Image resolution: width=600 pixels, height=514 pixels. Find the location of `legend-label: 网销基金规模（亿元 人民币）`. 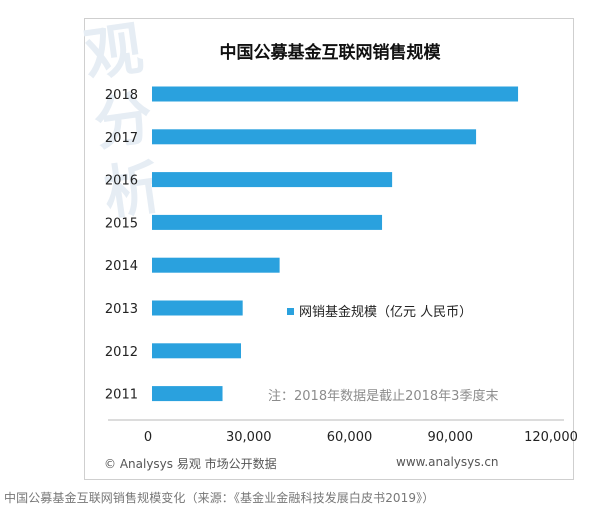

legend-label: 网销基金规模（亿元 人民币） is located at coordinates (385, 312).